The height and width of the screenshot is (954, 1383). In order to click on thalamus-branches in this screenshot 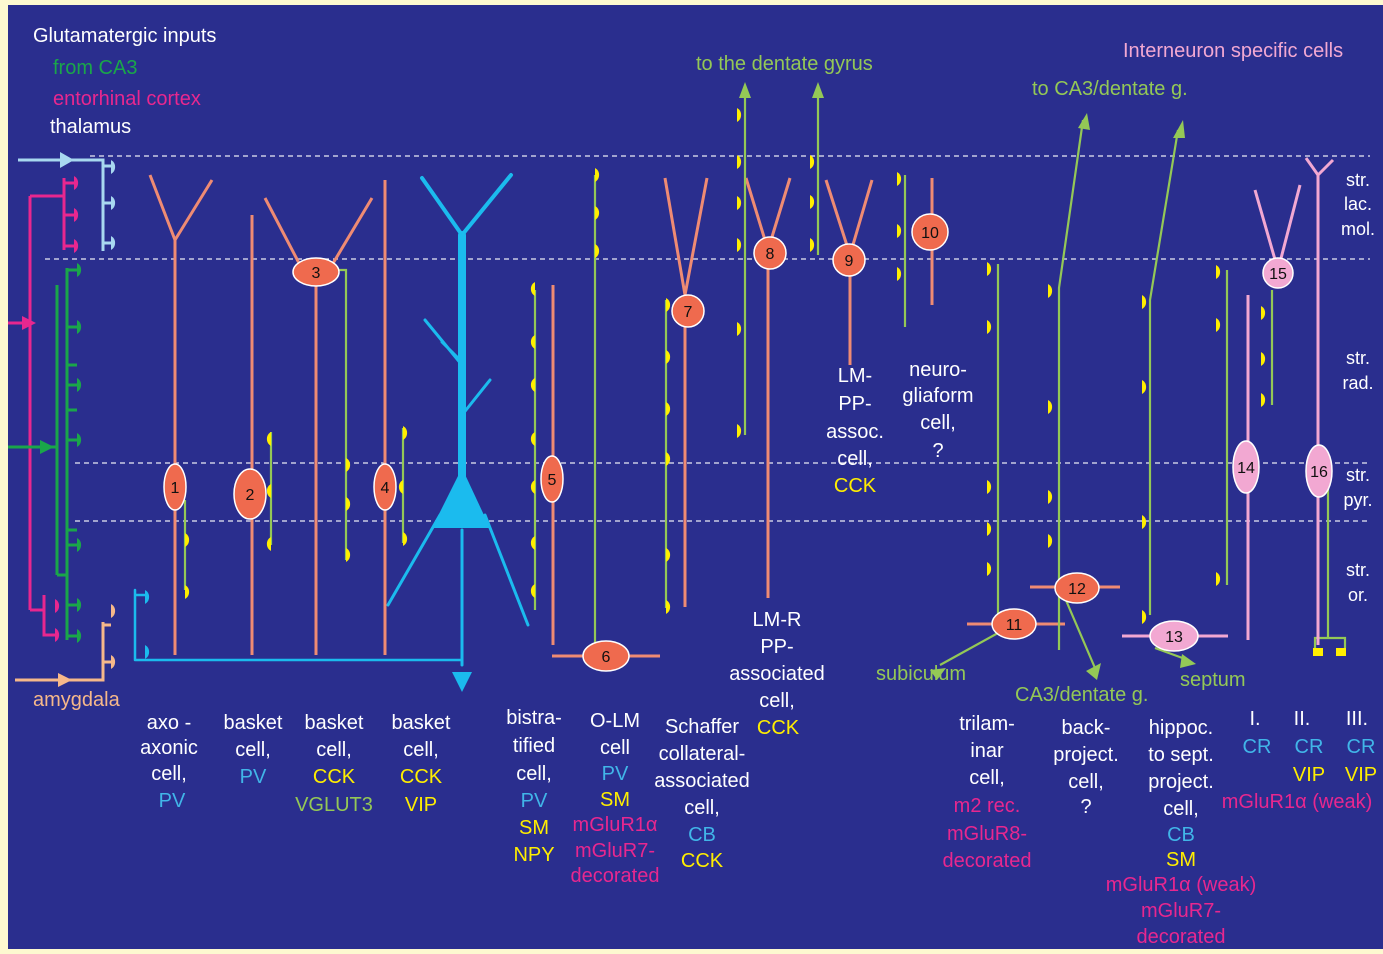, I will do `click(107, 204)`.